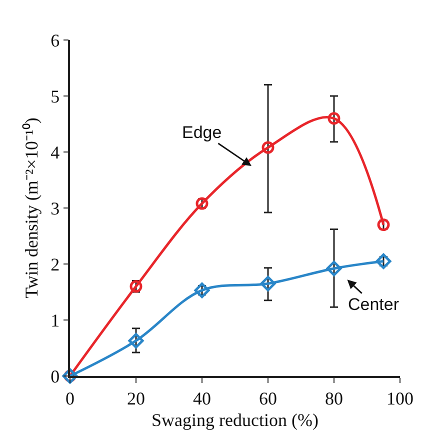 Image resolution: width=440 pixels, height=441 pixels. Describe the element at coordinates (55, 208) in the screenshot. I see `y-tick-label: 3` at that location.